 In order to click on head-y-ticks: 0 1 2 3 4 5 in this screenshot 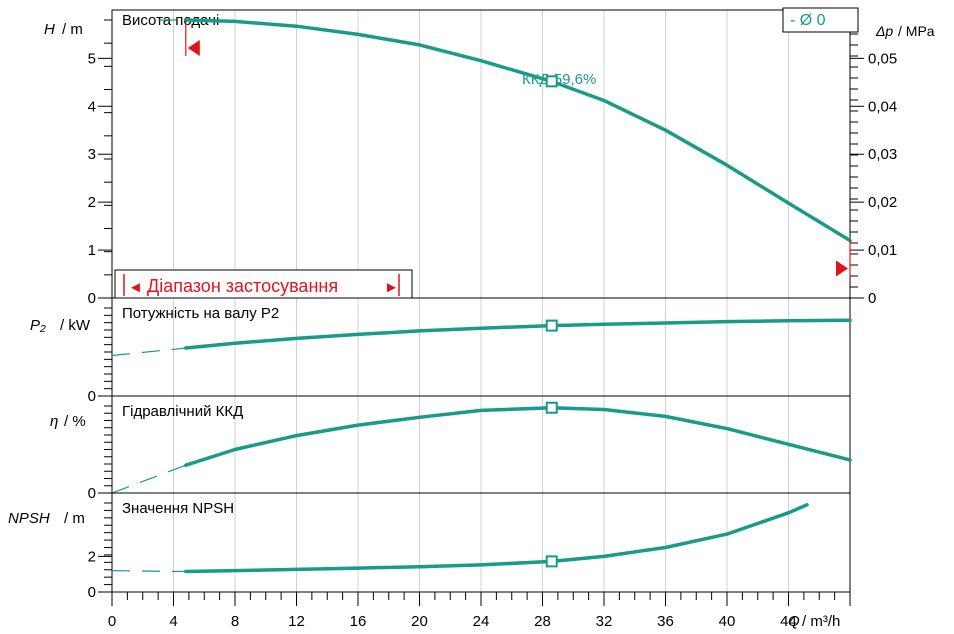, I will do `click(100, 163)`.